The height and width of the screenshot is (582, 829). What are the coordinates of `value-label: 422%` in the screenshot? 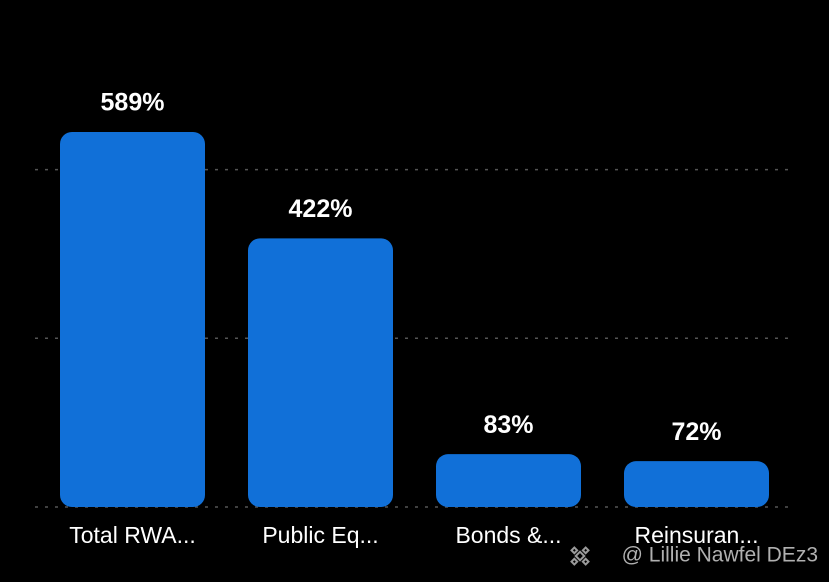 It's located at (321, 209).